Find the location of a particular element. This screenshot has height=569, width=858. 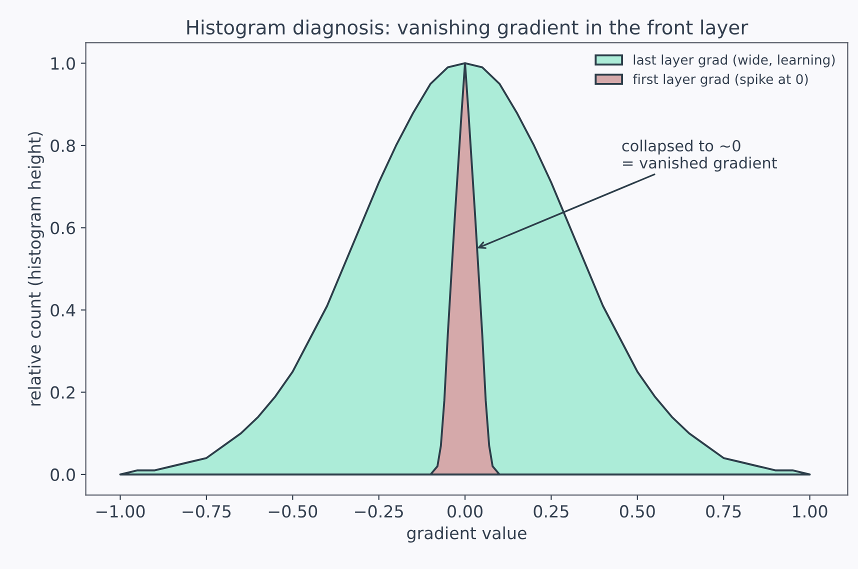

y-tick-label: 0.8 is located at coordinates (62, 145).